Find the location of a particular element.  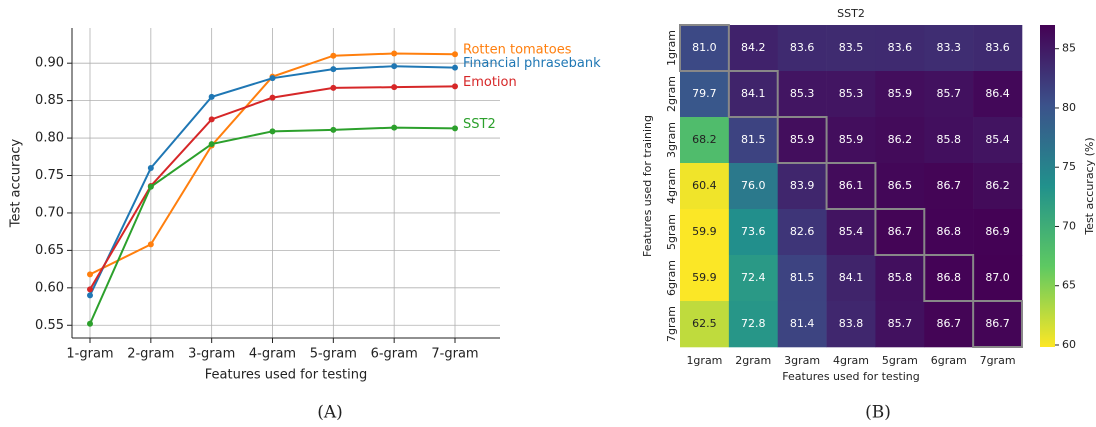

cell-label: 86.5 is located at coordinates (900, 185).